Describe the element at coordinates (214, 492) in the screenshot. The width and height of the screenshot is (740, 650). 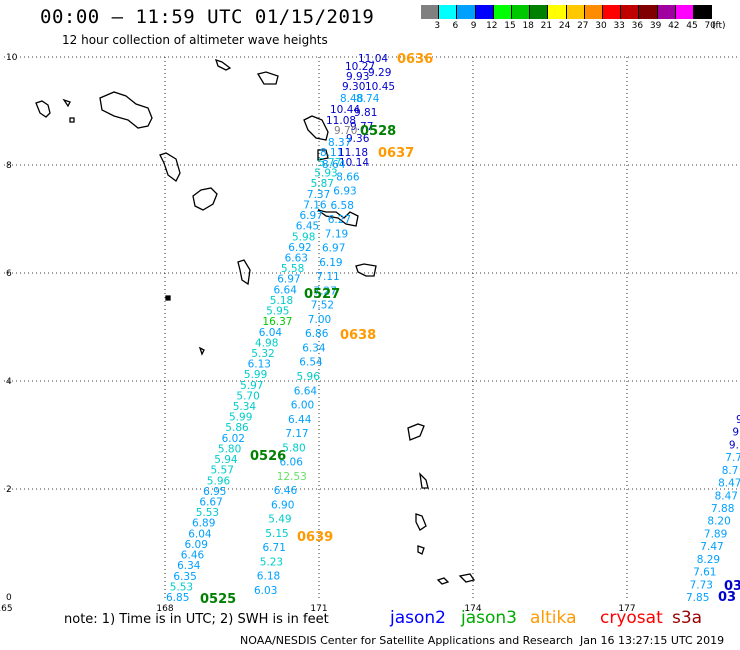
I see `wave-value-label: 6.95` at that location.